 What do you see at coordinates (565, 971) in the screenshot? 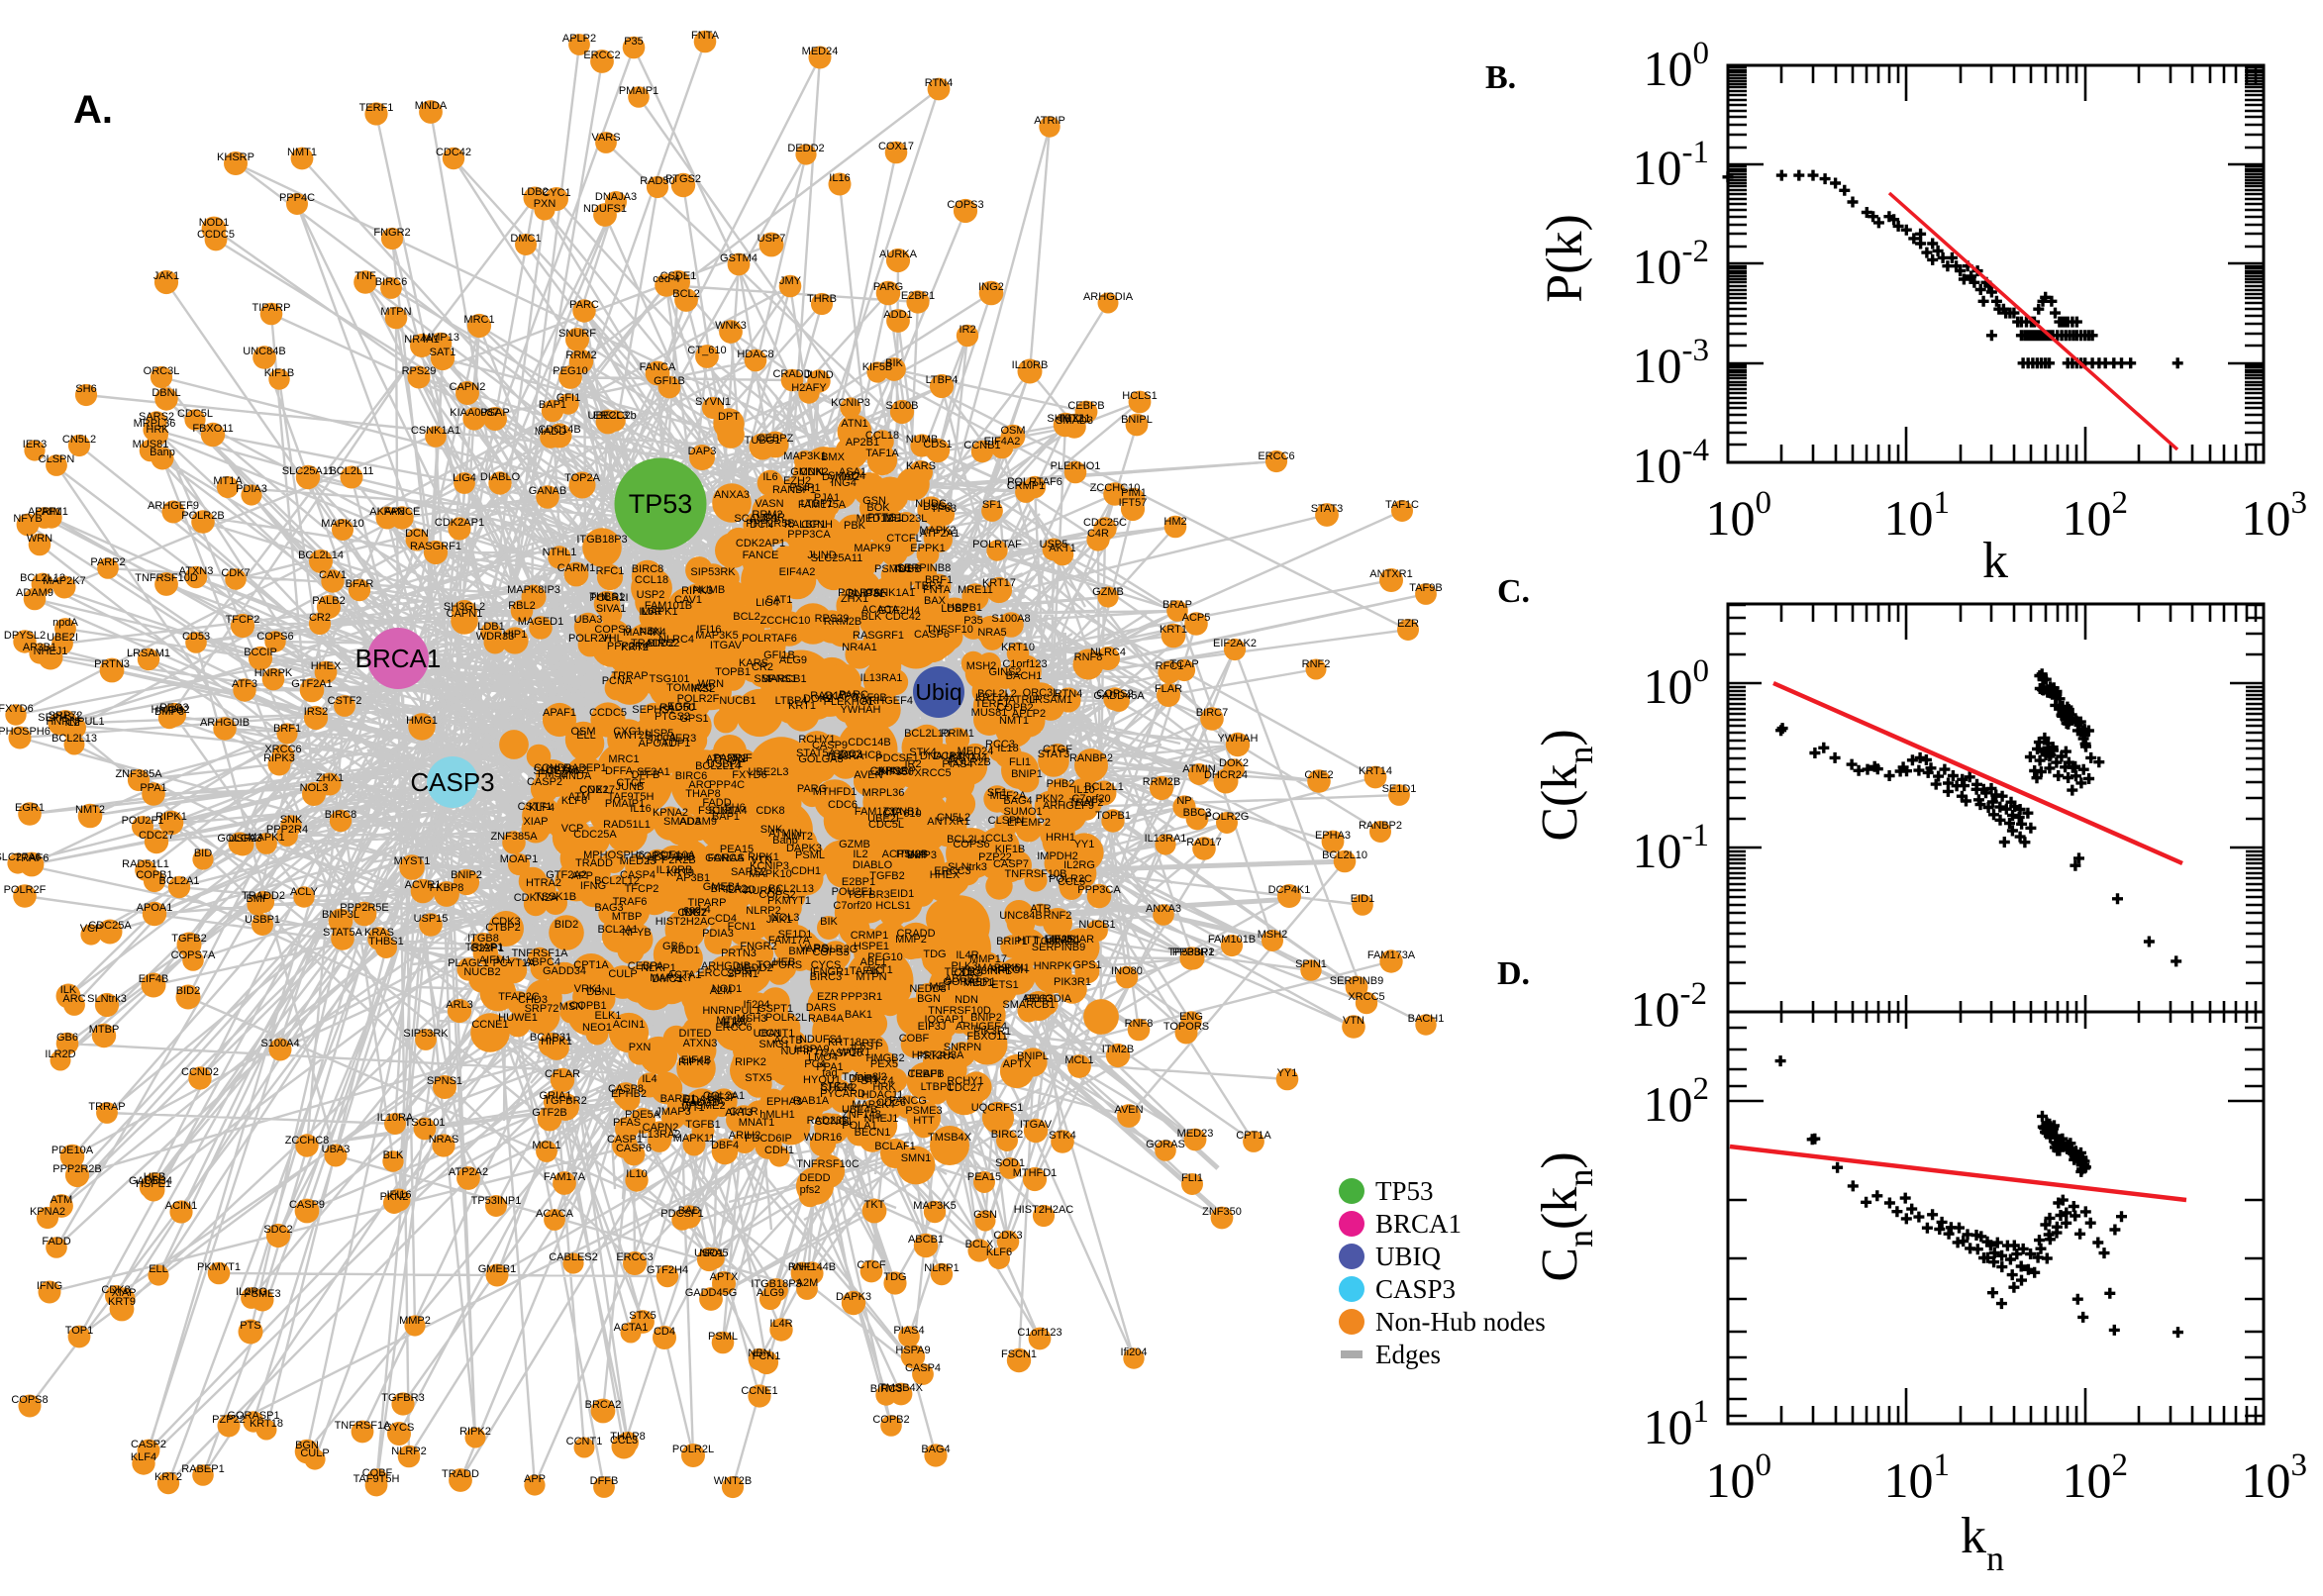
I see `svg-text: GADD34` at bounding box center [565, 971].